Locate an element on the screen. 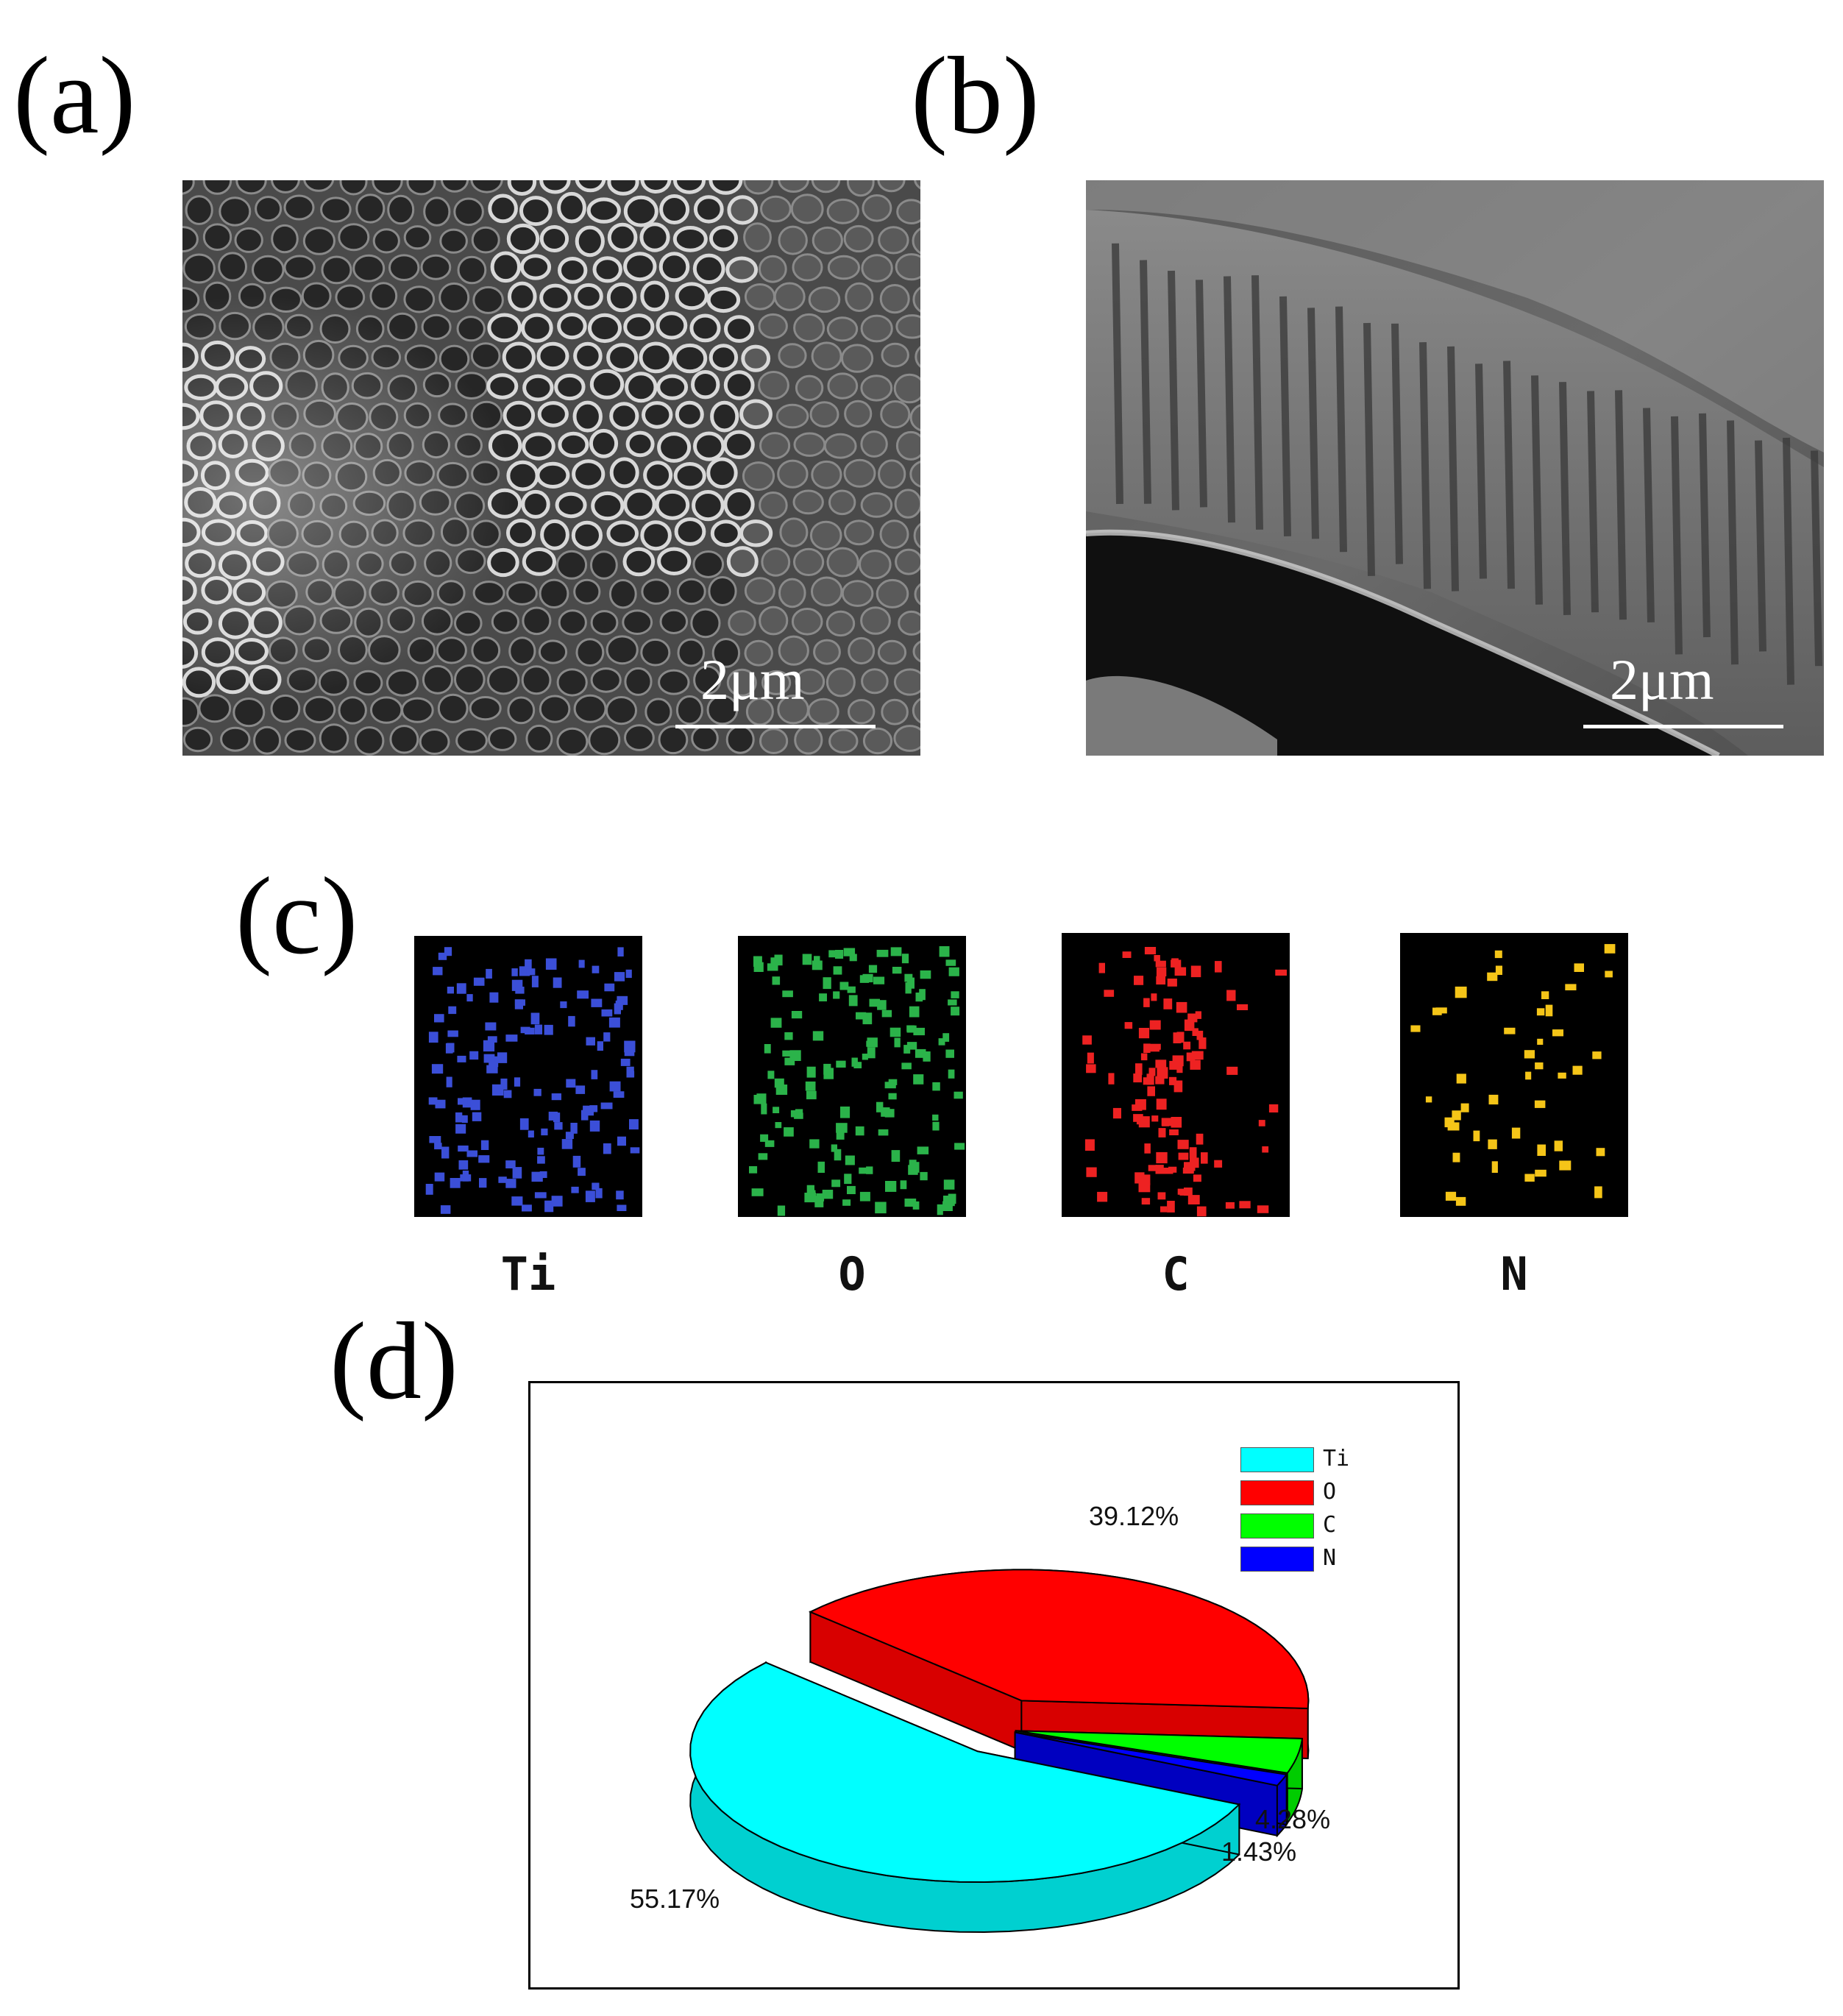 Image resolution: width=1843 pixels, height=2016 pixels. panel-c-label: (c) is located at coordinates (296, 916).